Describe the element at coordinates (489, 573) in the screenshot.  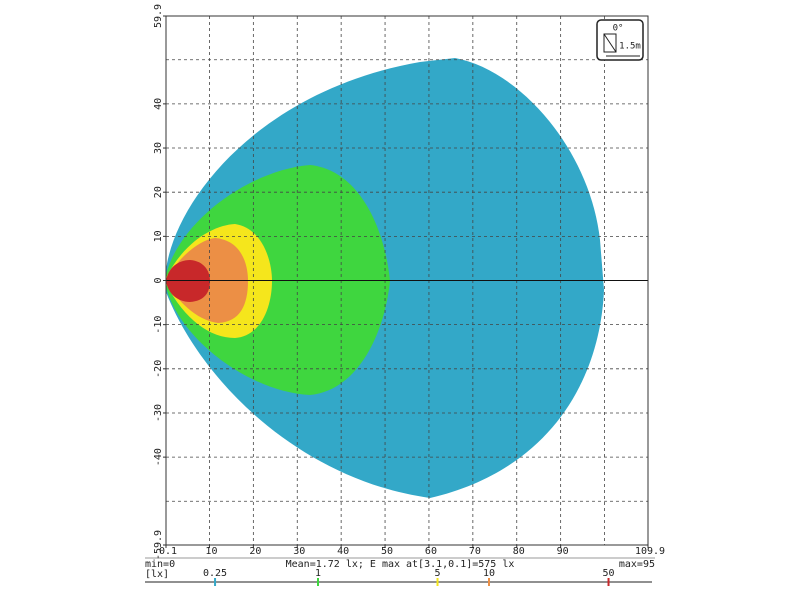
I see `legend-label: 10` at that location.